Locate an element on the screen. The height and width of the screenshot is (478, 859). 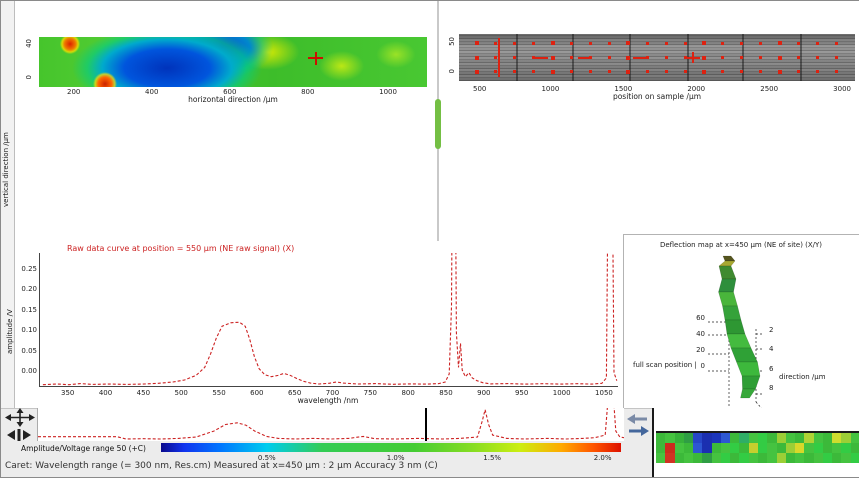
tick-label: 1.5% is located at coordinates (492, 458).